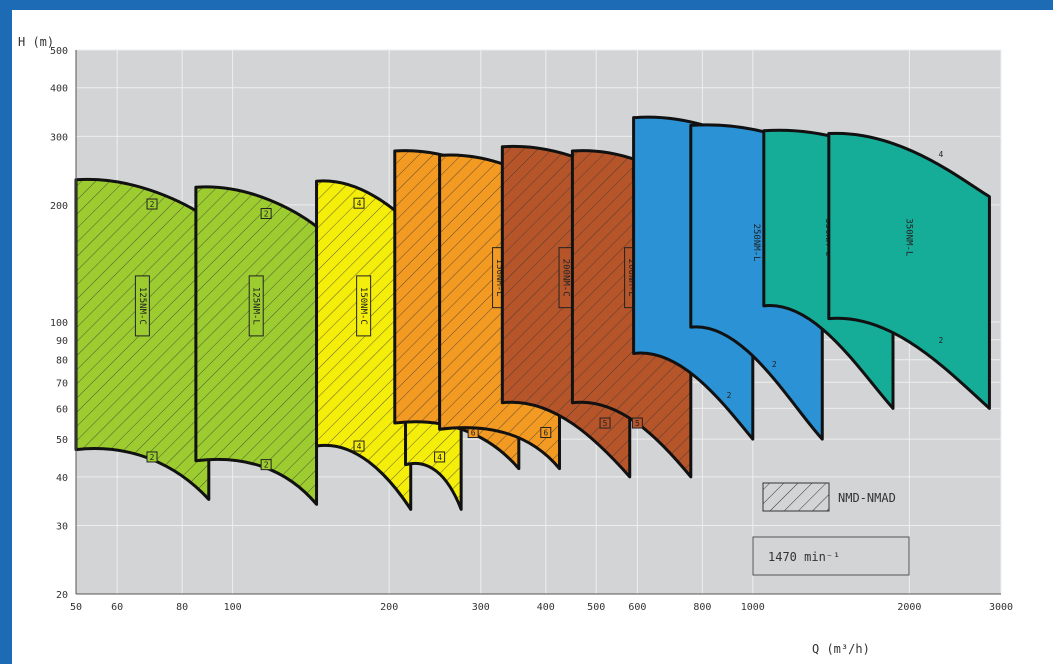  Describe the element at coordinates (36, 42) in the screenshot. I see `y-axis-label: H (m)` at that location.